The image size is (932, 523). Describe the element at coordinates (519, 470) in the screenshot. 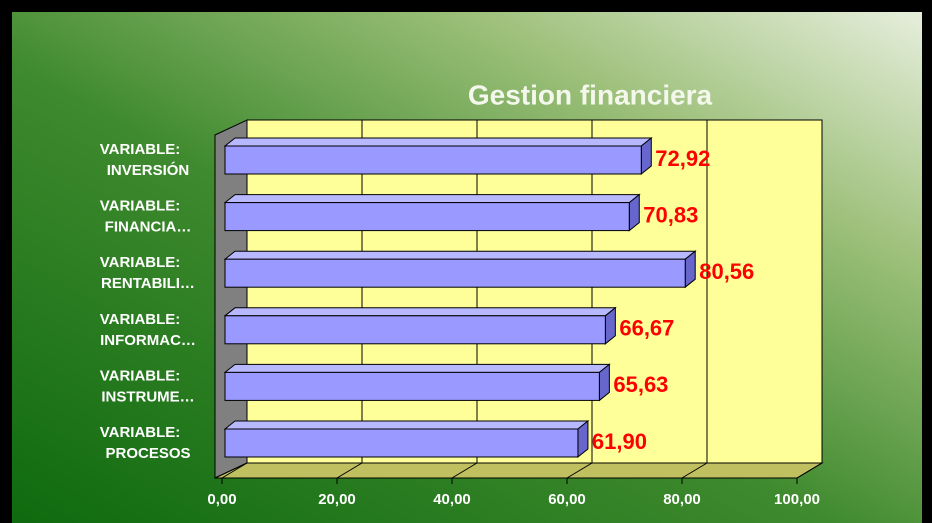

I see `floor` at that location.